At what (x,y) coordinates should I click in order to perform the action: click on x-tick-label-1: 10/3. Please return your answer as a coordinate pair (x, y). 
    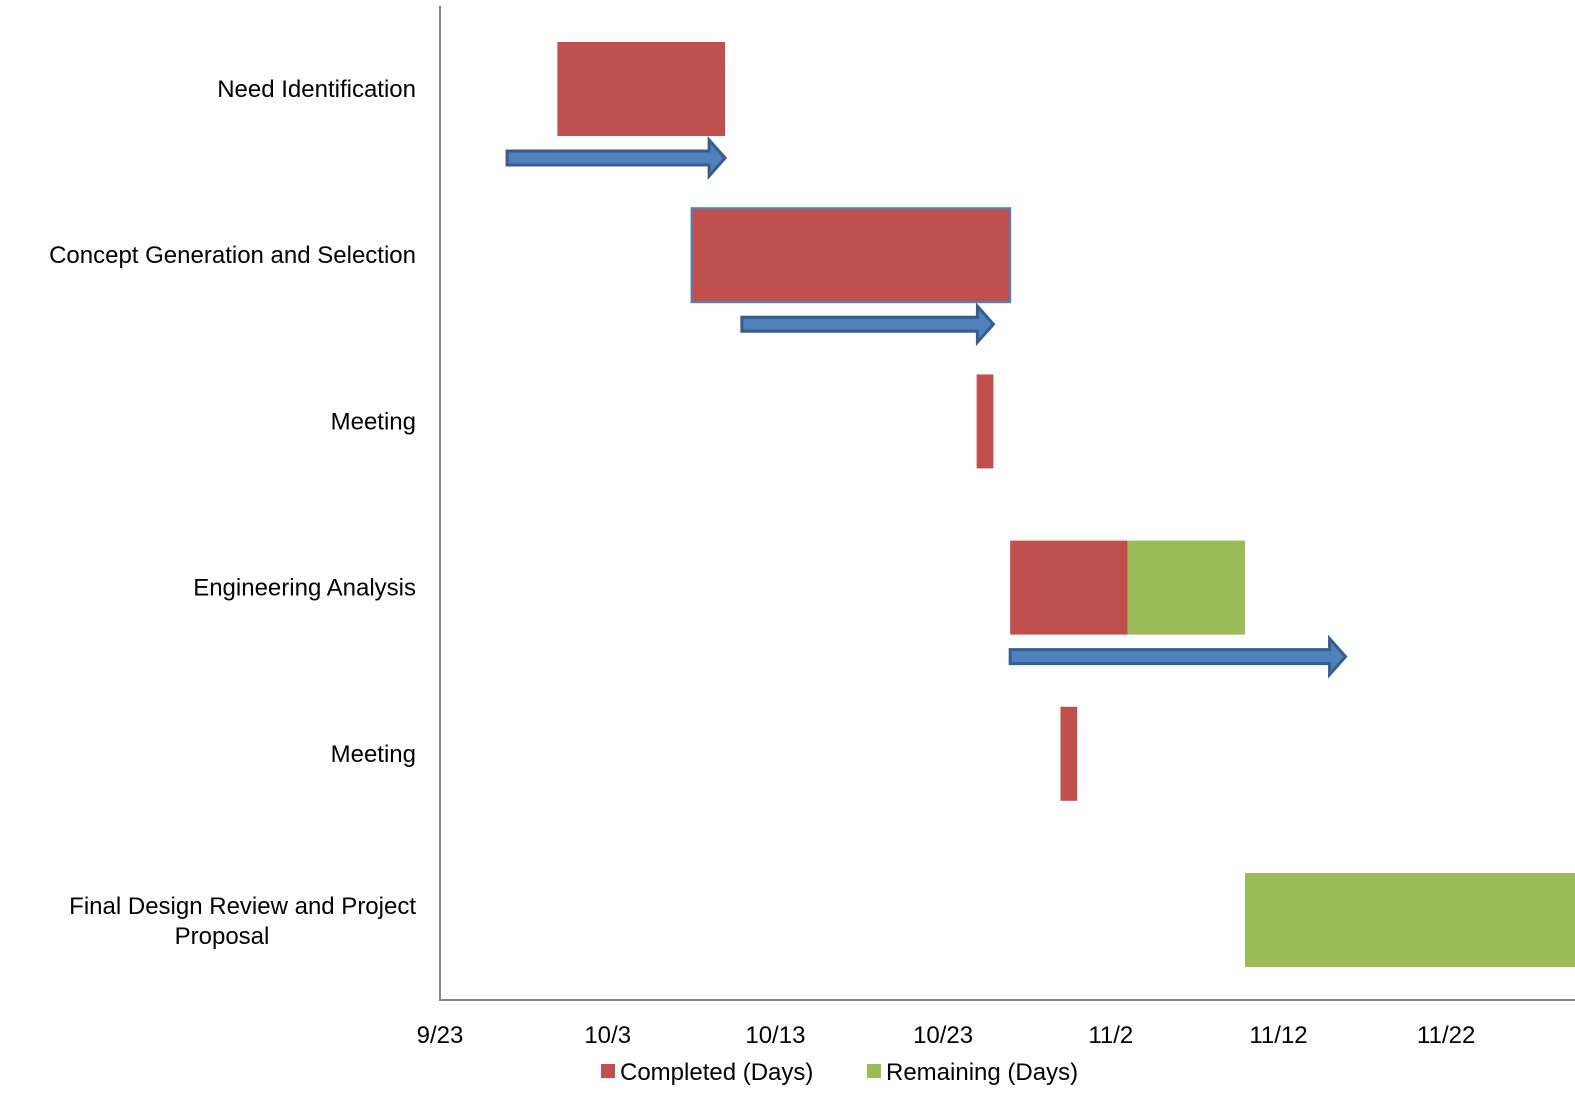
    Looking at the image, I should click on (607, 1035).